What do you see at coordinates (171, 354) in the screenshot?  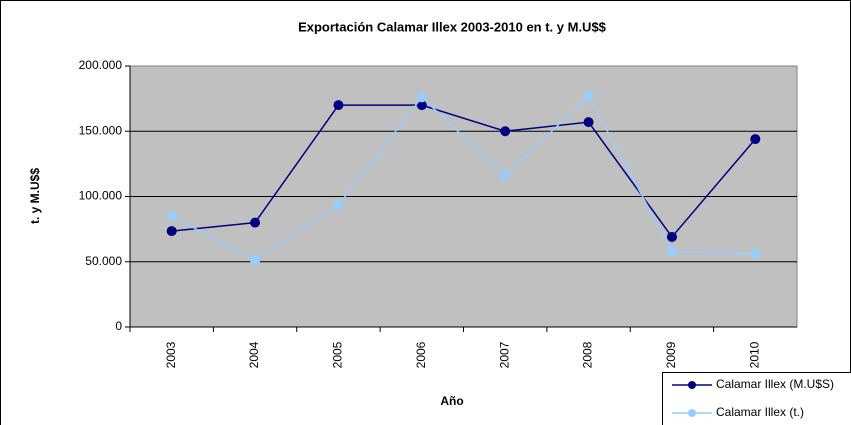 I see `x-tick-label: 2003` at bounding box center [171, 354].